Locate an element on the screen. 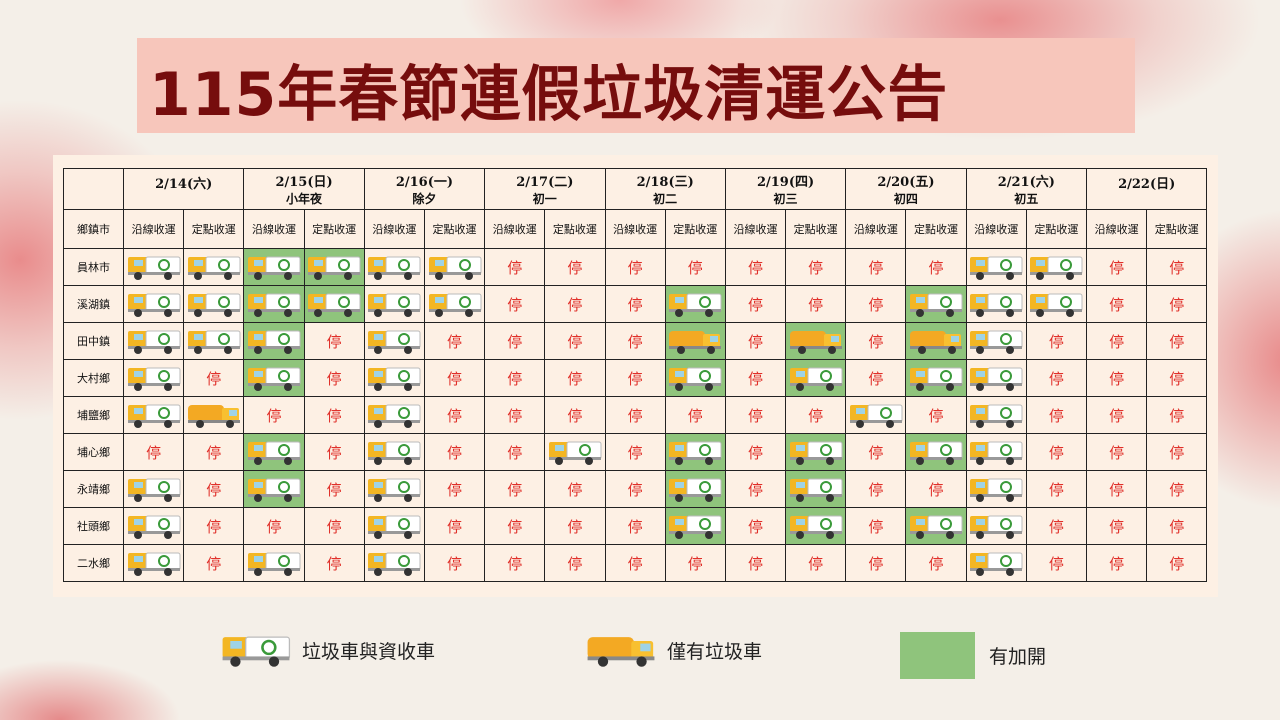  title-box: 115年春節連假垃圾清運公告 is located at coordinates (636, 85).